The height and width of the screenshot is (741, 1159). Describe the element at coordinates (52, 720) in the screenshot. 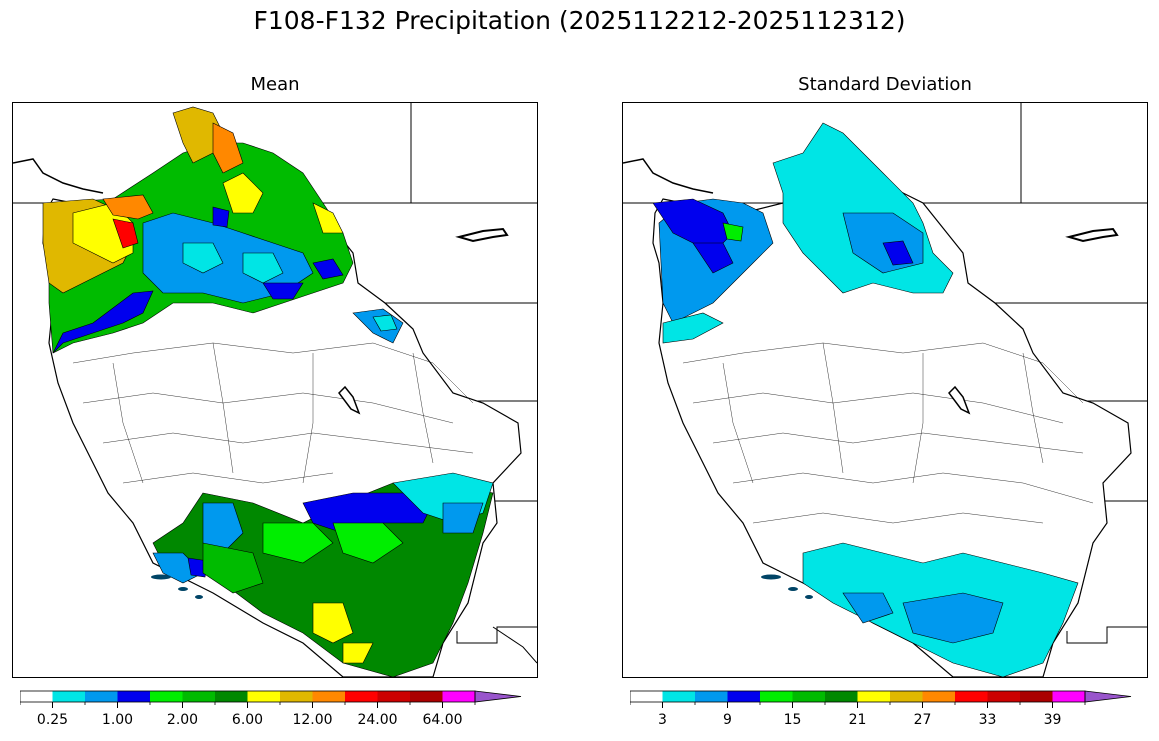

I see `colorbar-tick-label: 0.25` at that location.